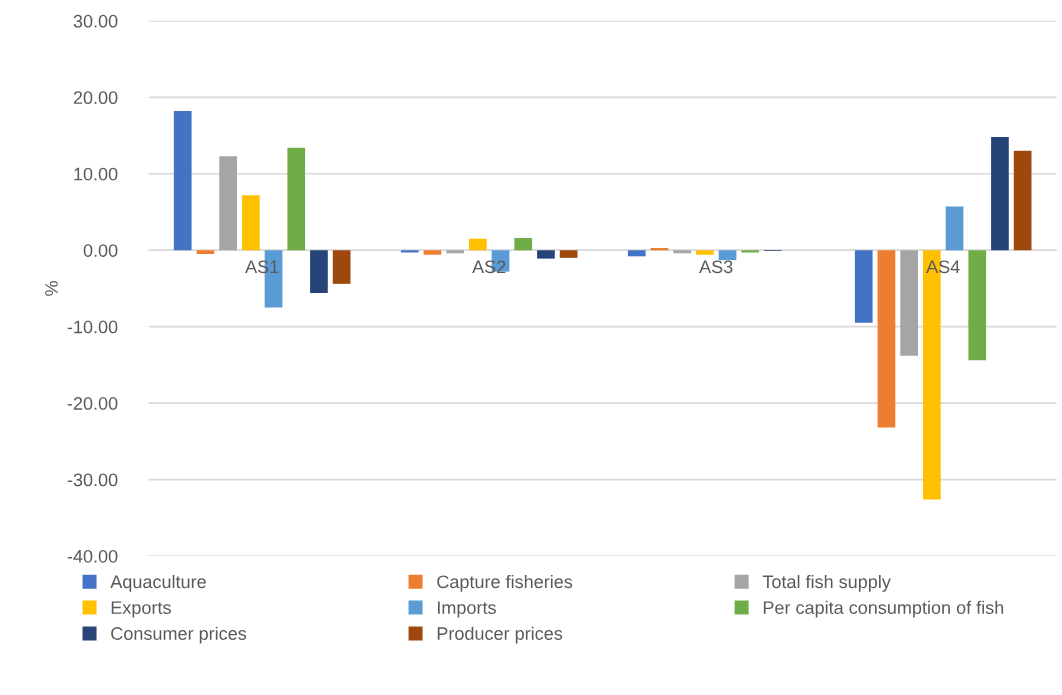 The image size is (1062, 695). What do you see at coordinates (92, 556) in the screenshot?
I see `y-tick-label: -40.00` at bounding box center [92, 556].